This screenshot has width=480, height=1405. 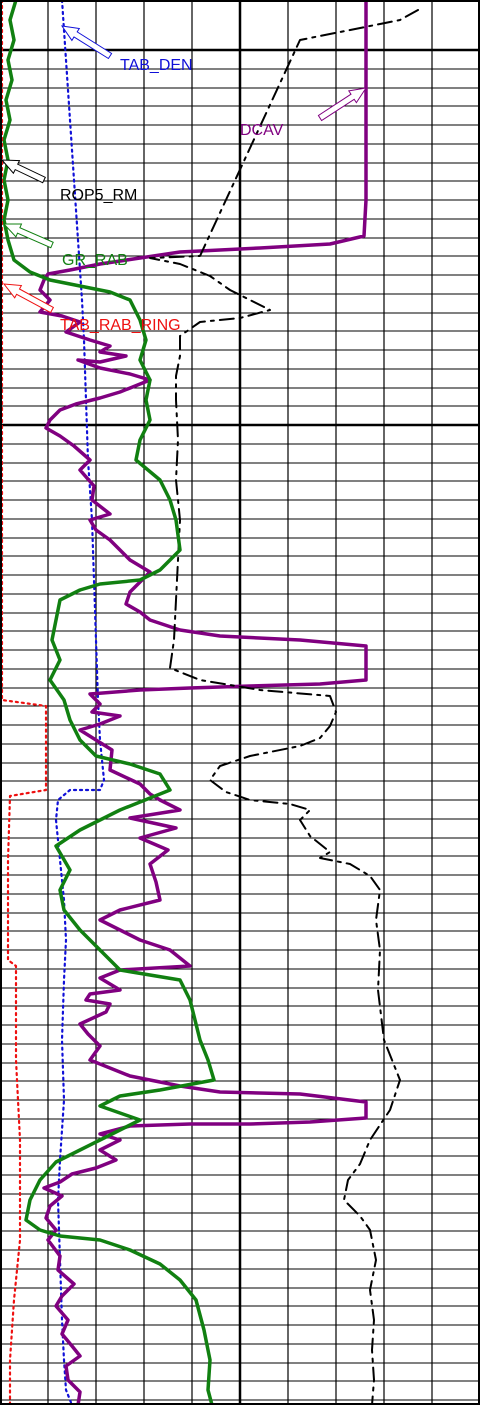 What do you see at coordinates (156, 65) in the screenshot?
I see `curve-label: TAB_DEN` at bounding box center [156, 65].